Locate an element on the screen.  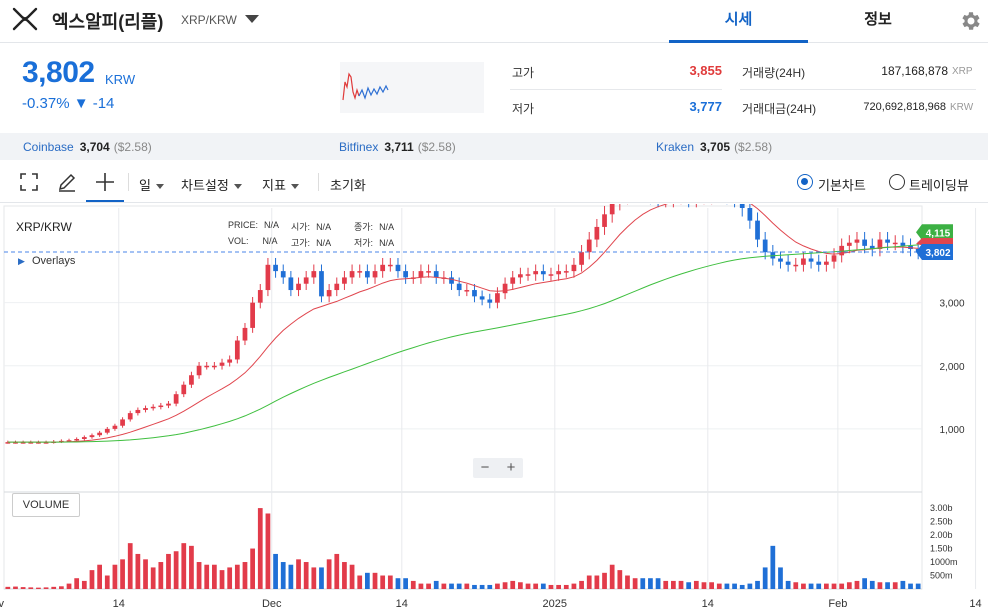
tab-market: 시세 is located at coordinates (738, 21).